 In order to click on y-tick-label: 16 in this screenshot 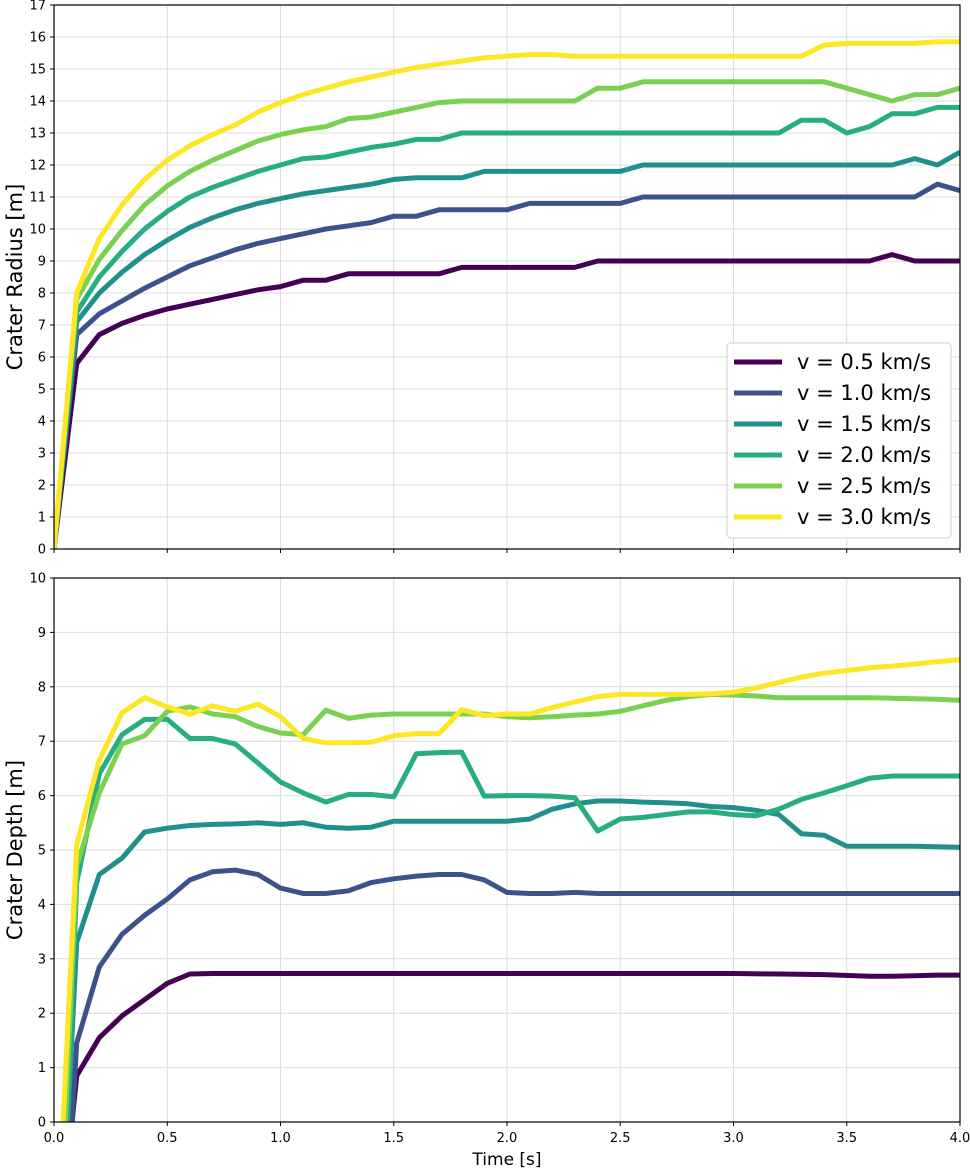, I will do `click(37, 38)`.